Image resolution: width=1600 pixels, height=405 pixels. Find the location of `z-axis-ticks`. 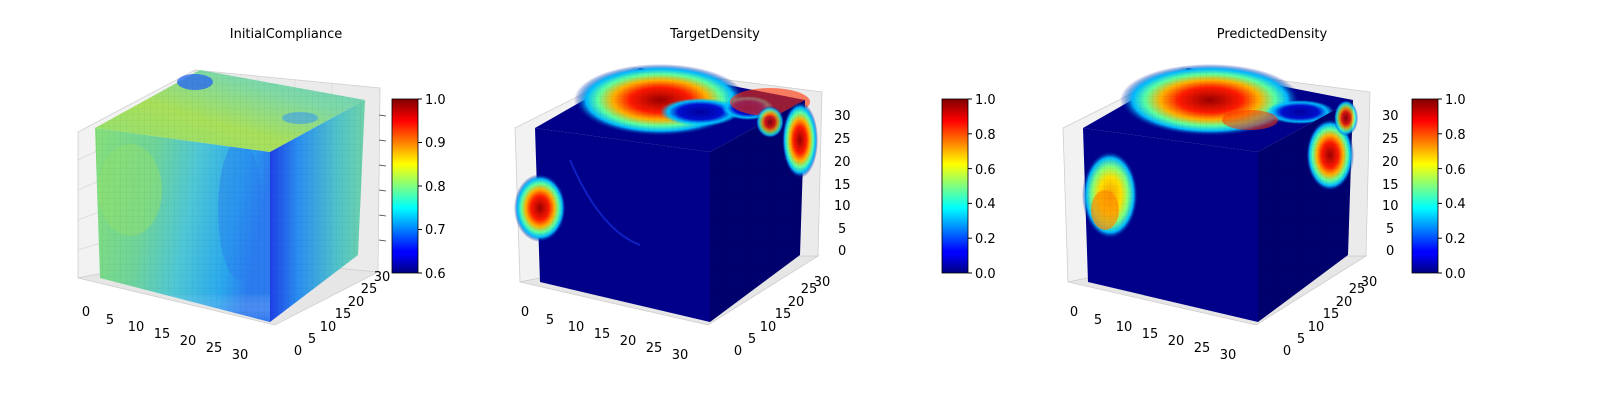

z-axis-ticks is located at coordinates (382, 178).